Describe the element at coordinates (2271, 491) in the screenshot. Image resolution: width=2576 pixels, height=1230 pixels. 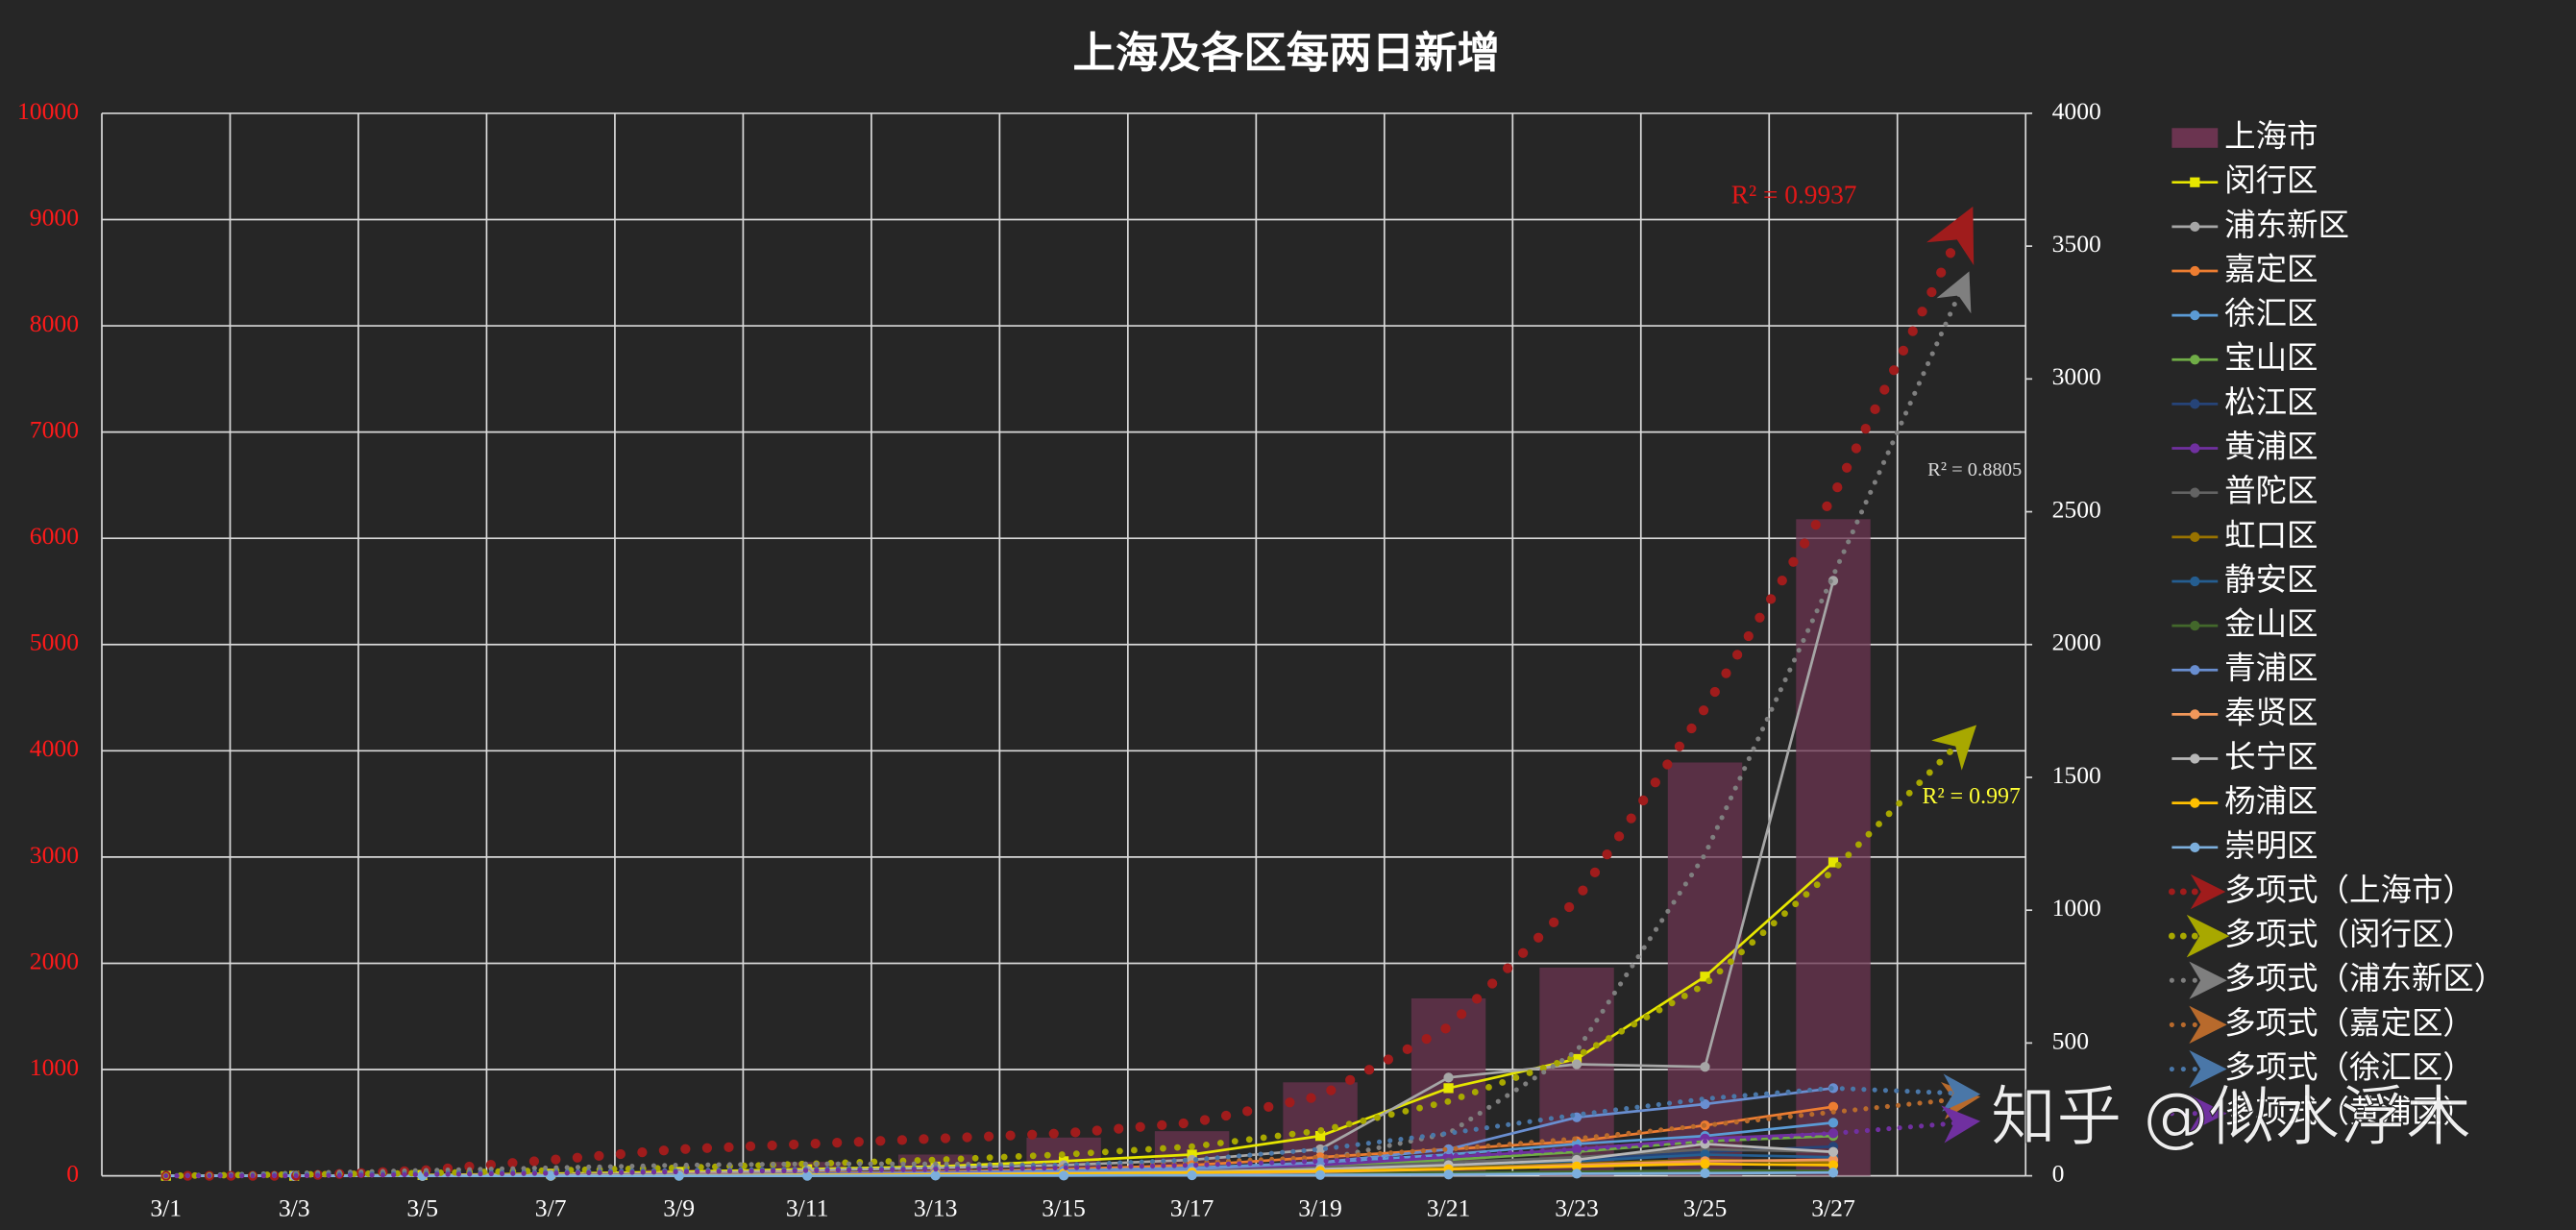
I see `legend-label: 普陀区` at that location.